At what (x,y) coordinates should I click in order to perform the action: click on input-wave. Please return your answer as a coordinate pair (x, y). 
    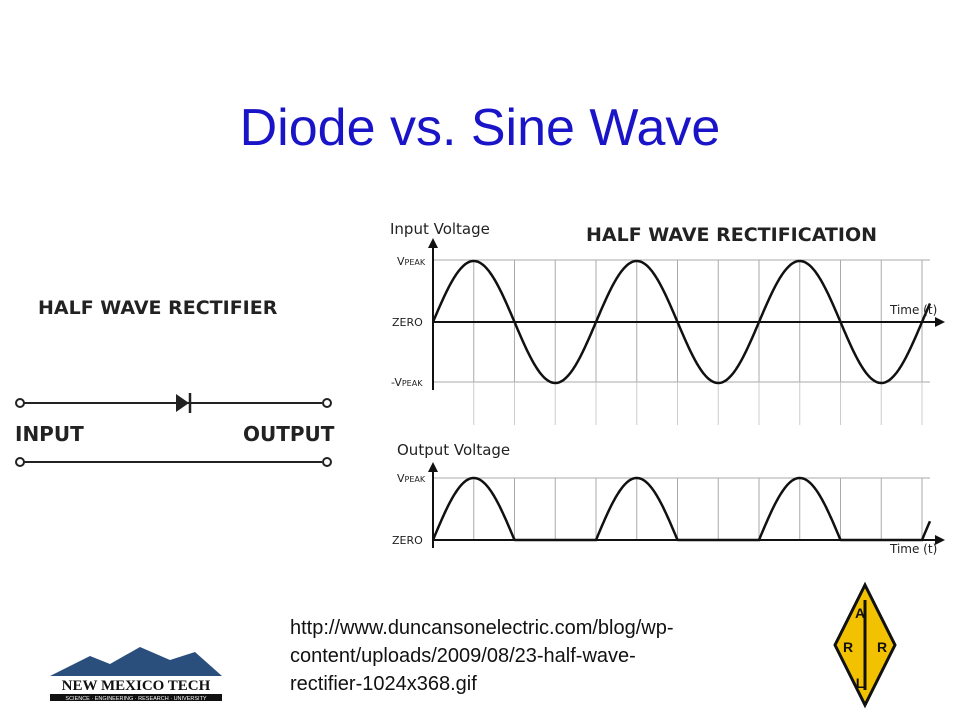
    Looking at the image, I should click on (681, 322).